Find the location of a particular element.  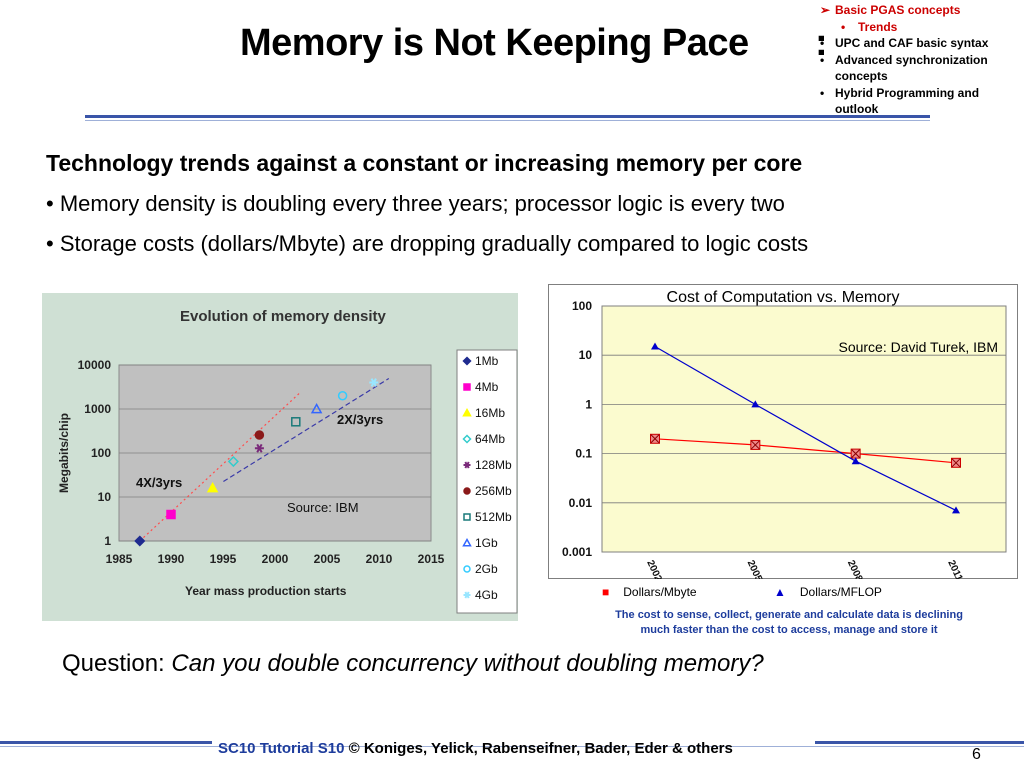

x-tick-label: 2005 is located at coordinates (327, 559).